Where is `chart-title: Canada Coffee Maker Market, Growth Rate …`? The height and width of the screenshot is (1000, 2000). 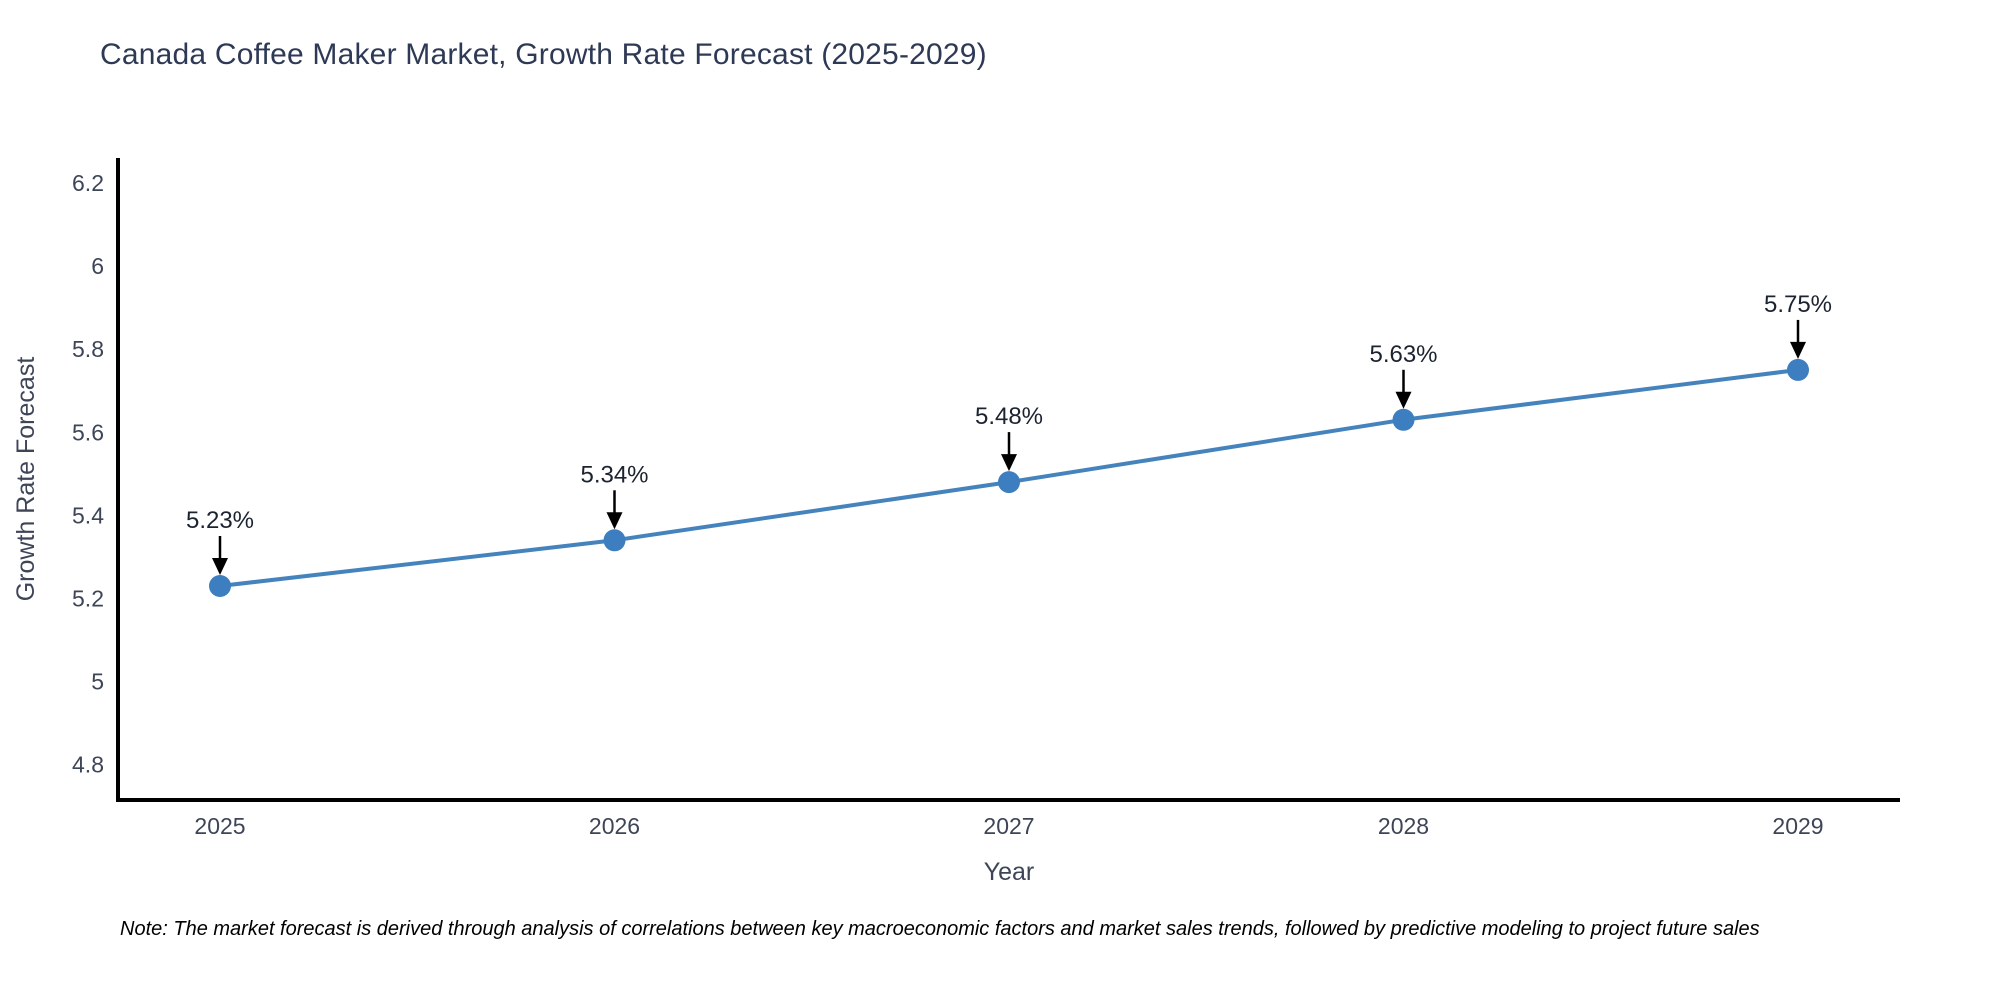 chart-title: Canada Coffee Maker Market, Growth Rate … is located at coordinates (543, 54).